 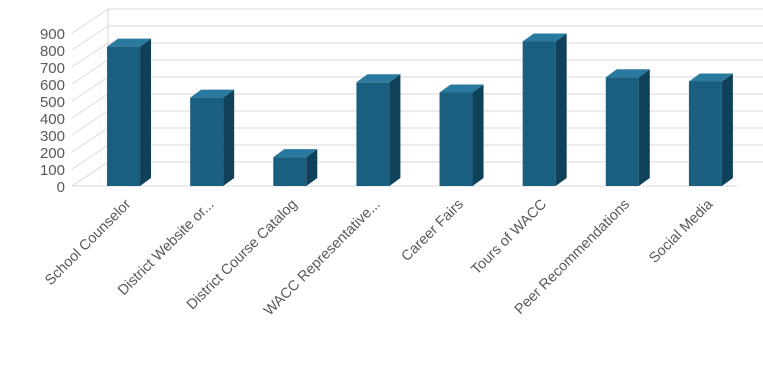 I want to click on x-category-label: School Counselor, so click(x=88, y=242).